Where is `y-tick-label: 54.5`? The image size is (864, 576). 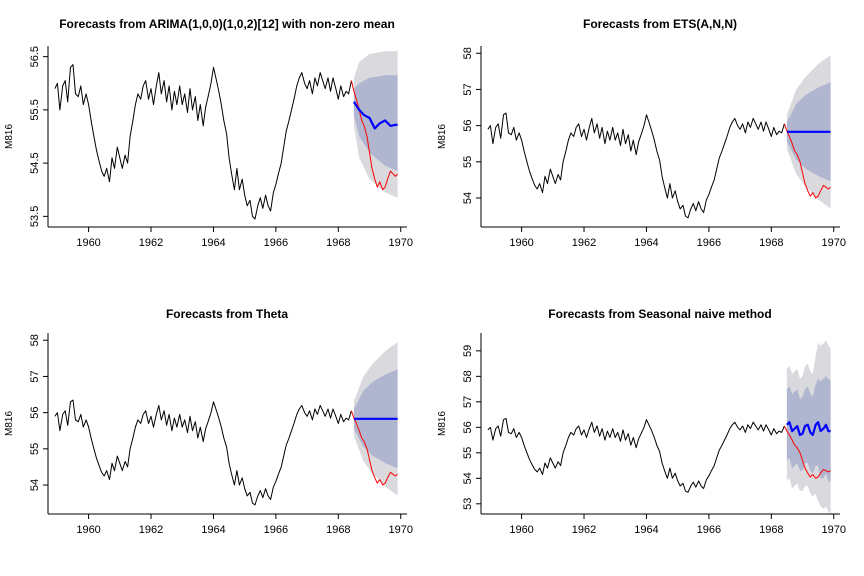
y-tick-label: 54.5 is located at coordinates (35, 162).